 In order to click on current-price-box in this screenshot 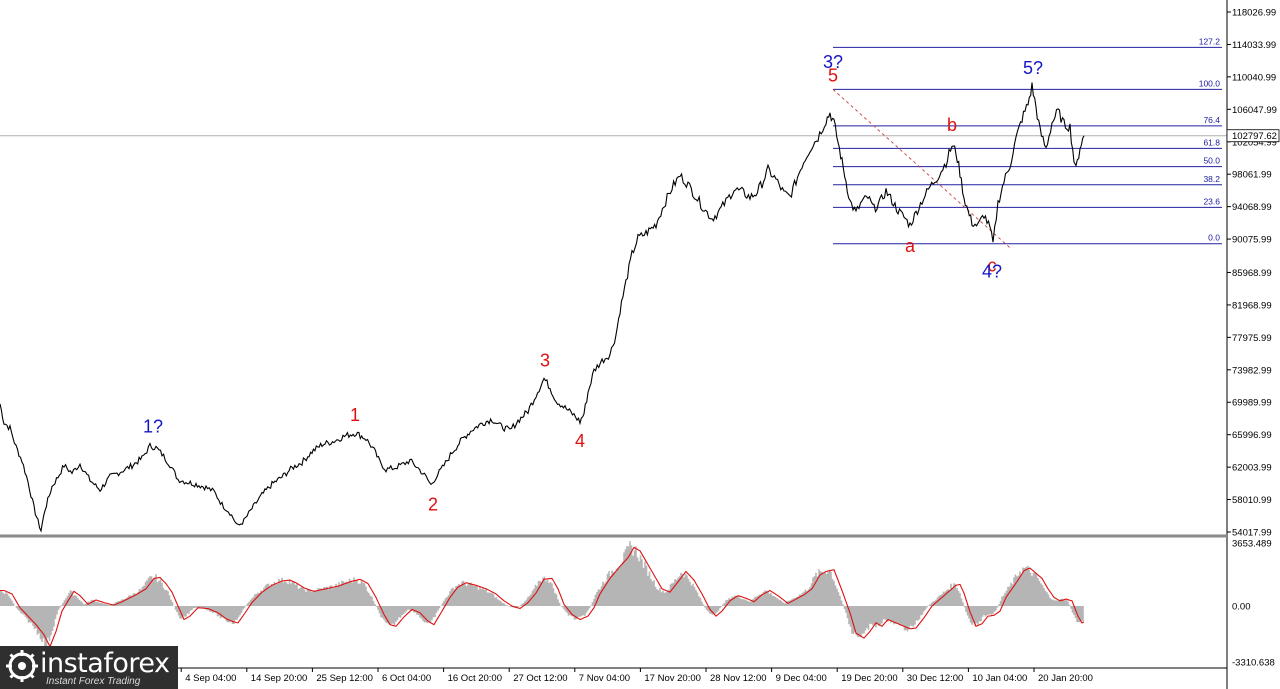, I will do `click(1253, 136)`.